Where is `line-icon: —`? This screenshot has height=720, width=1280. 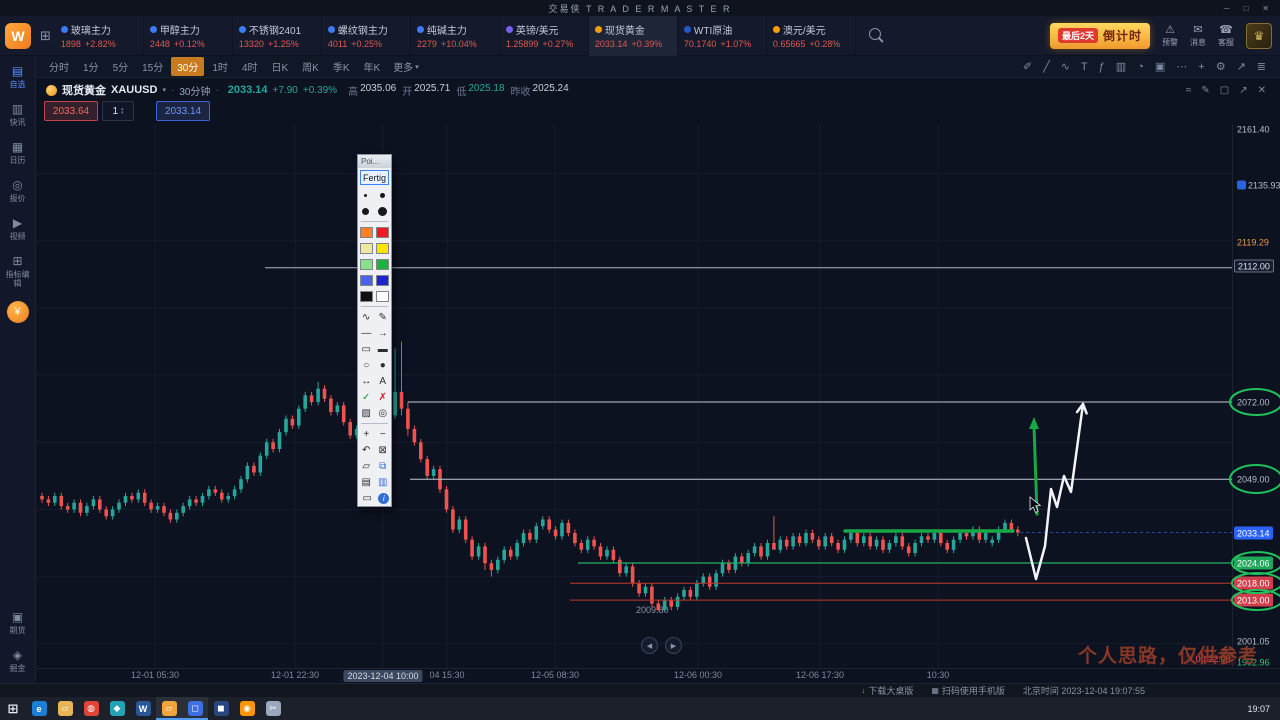 line-icon: — is located at coordinates (366, 333).